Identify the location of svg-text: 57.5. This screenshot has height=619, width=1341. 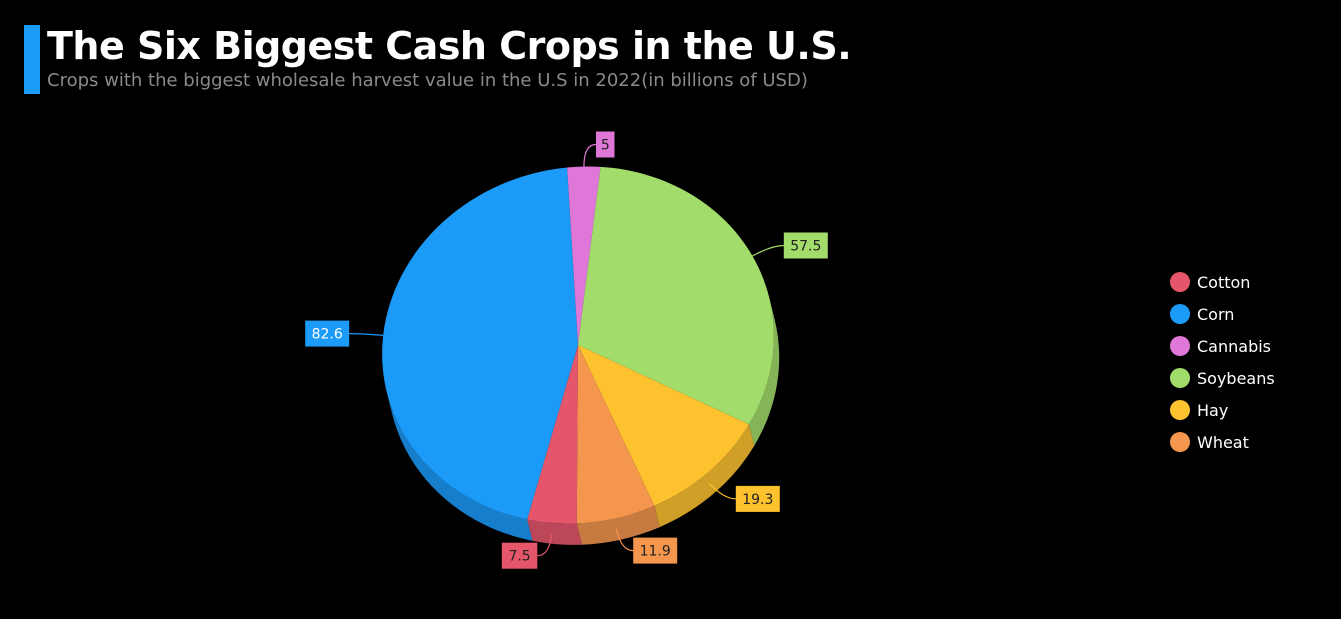
(805, 247).